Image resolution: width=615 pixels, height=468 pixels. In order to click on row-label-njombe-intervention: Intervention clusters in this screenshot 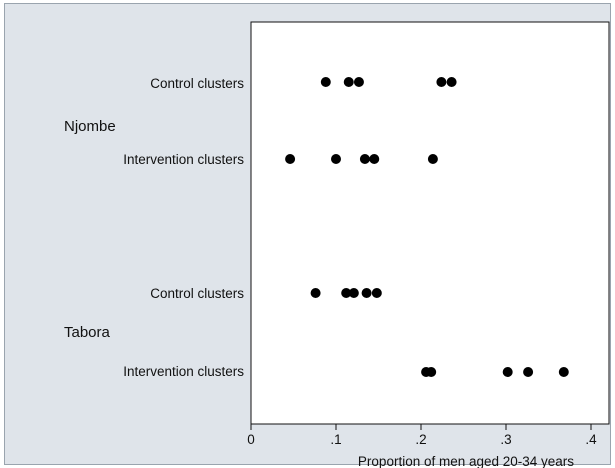, I will do `click(183, 159)`.